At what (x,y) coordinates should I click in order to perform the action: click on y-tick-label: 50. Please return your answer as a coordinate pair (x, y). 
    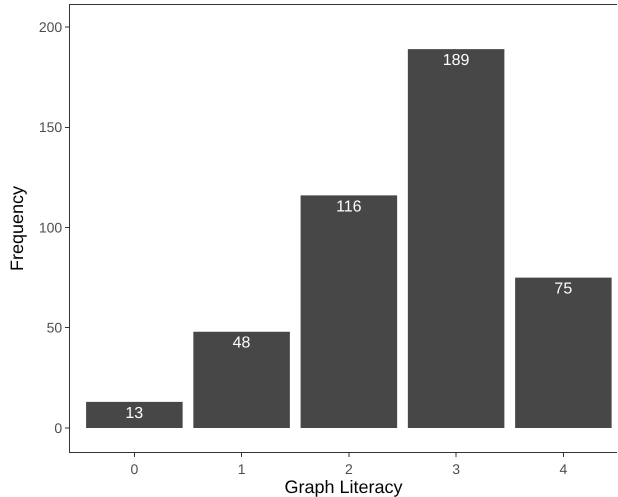
    Looking at the image, I should click on (54, 328).